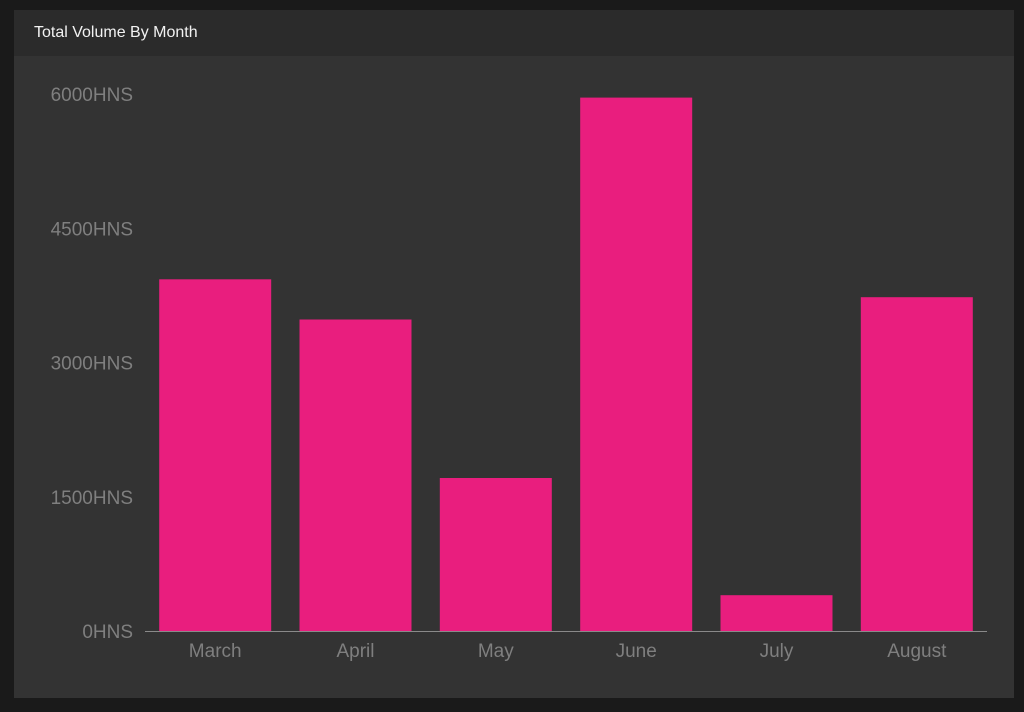  Describe the element at coordinates (496, 651) in the screenshot. I see `x-tick-label: May` at that location.